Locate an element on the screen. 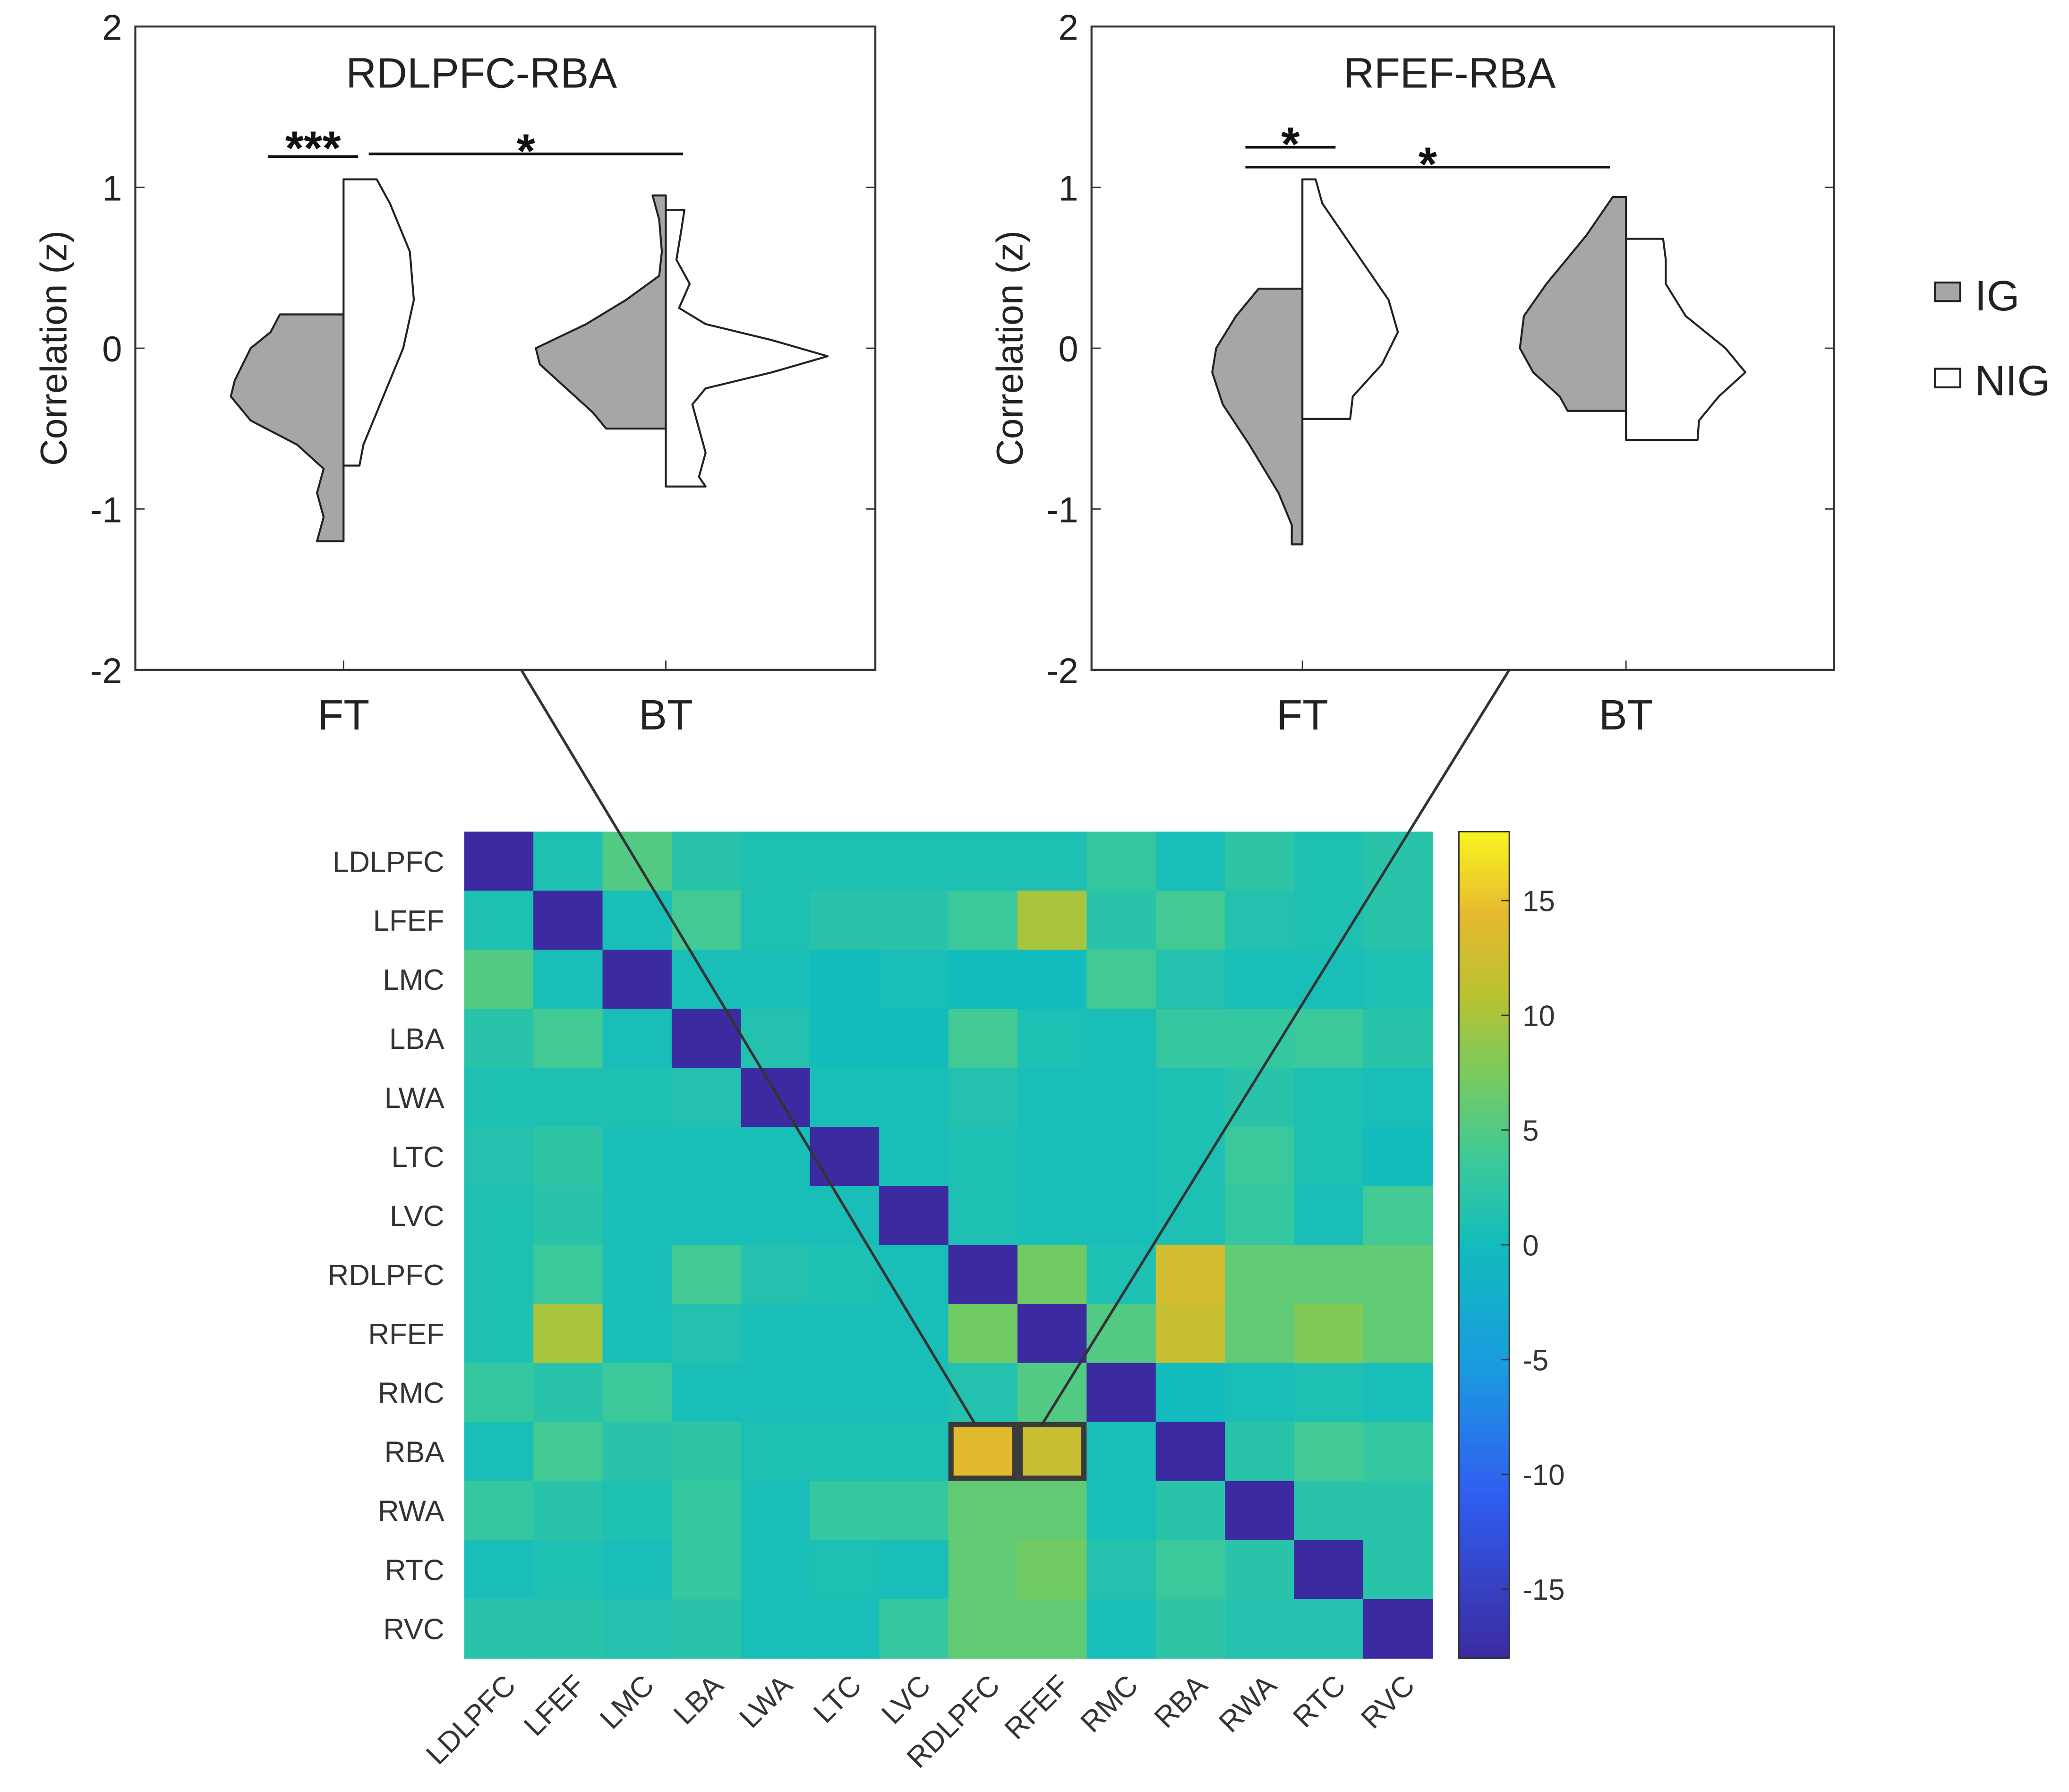 The image size is (2069, 1792). heatmap-cell-RMC-RBA is located at coordinates (1190, 1393).